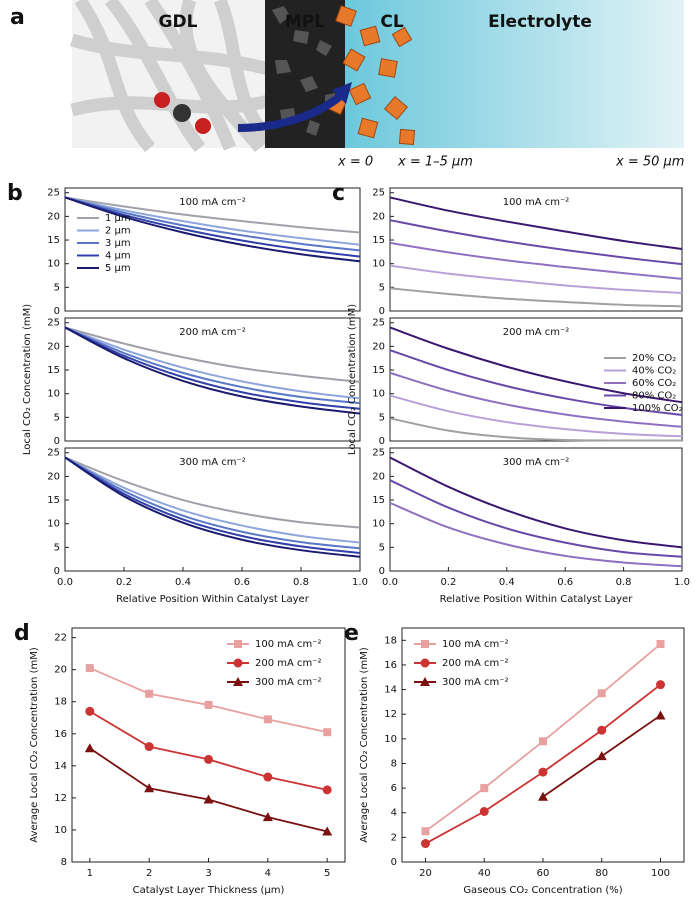 The image size is (696, 900). I want to click on subplot-title: 200 mA cm⁻², so click(212, 332).